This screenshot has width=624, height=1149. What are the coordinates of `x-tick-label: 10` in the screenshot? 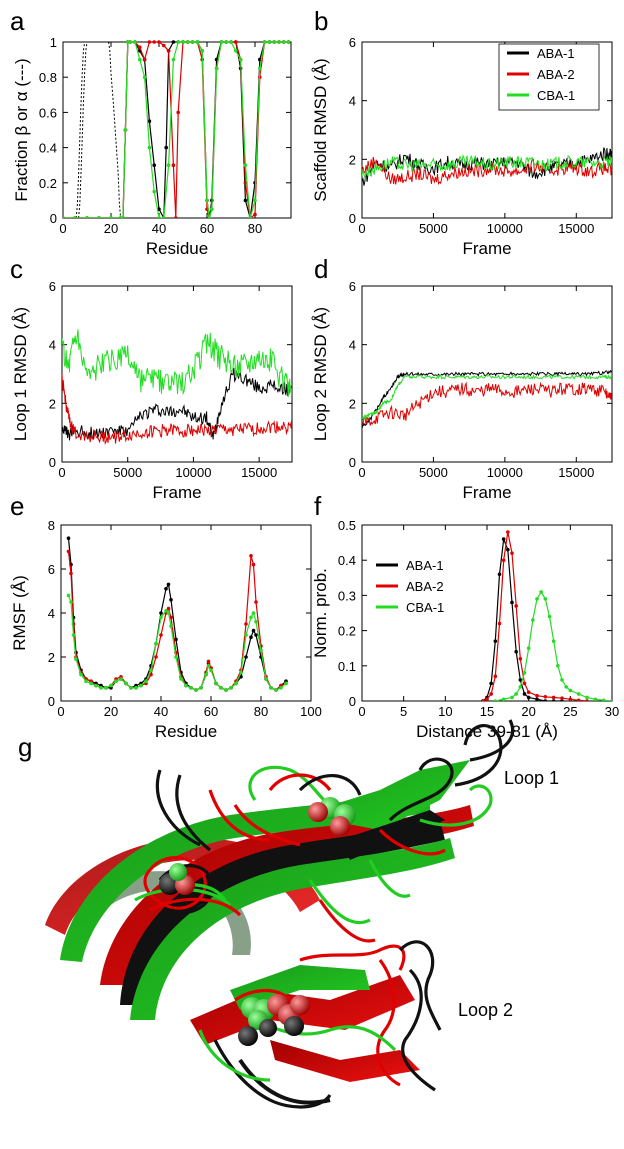 It's located at (445, 711).